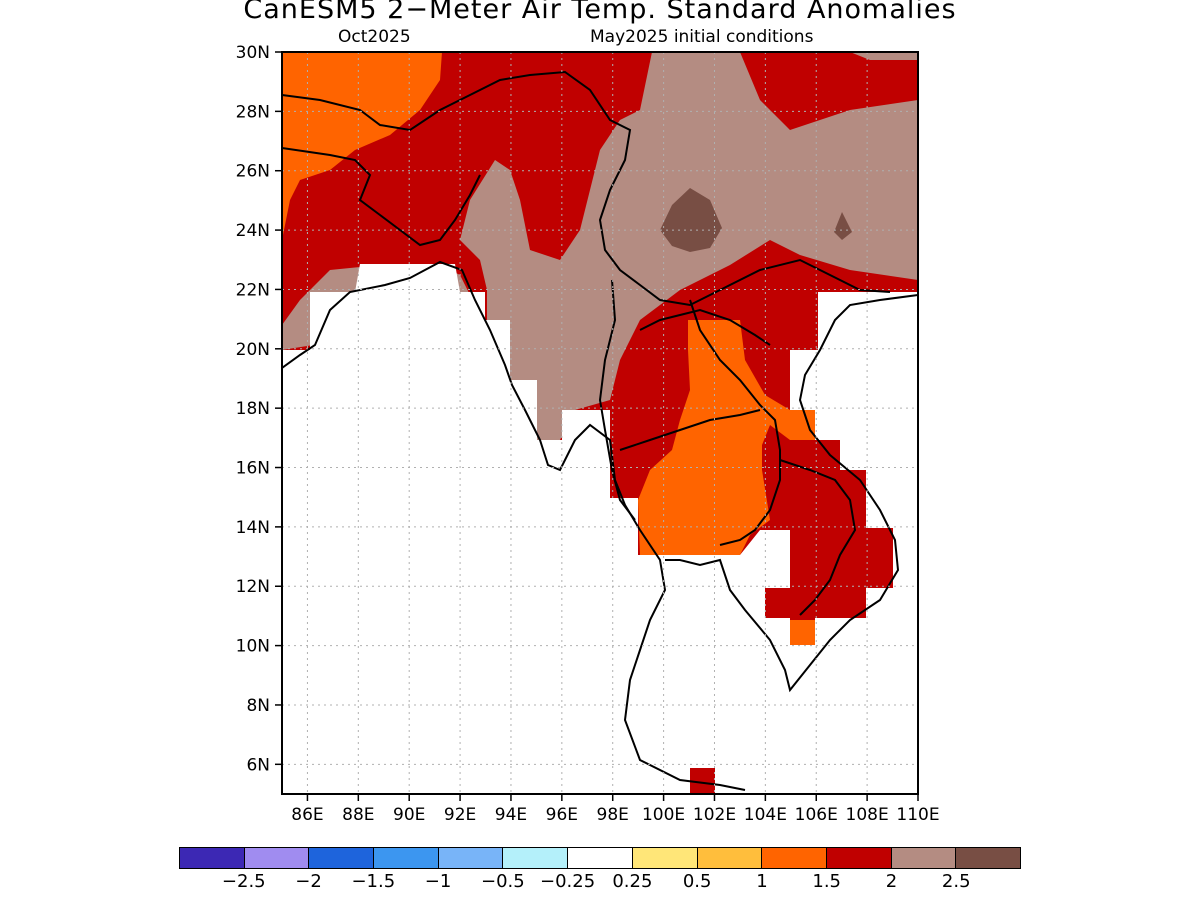  I want to click on initial-conditions: May2025 initial conditions, so click(702, 37).